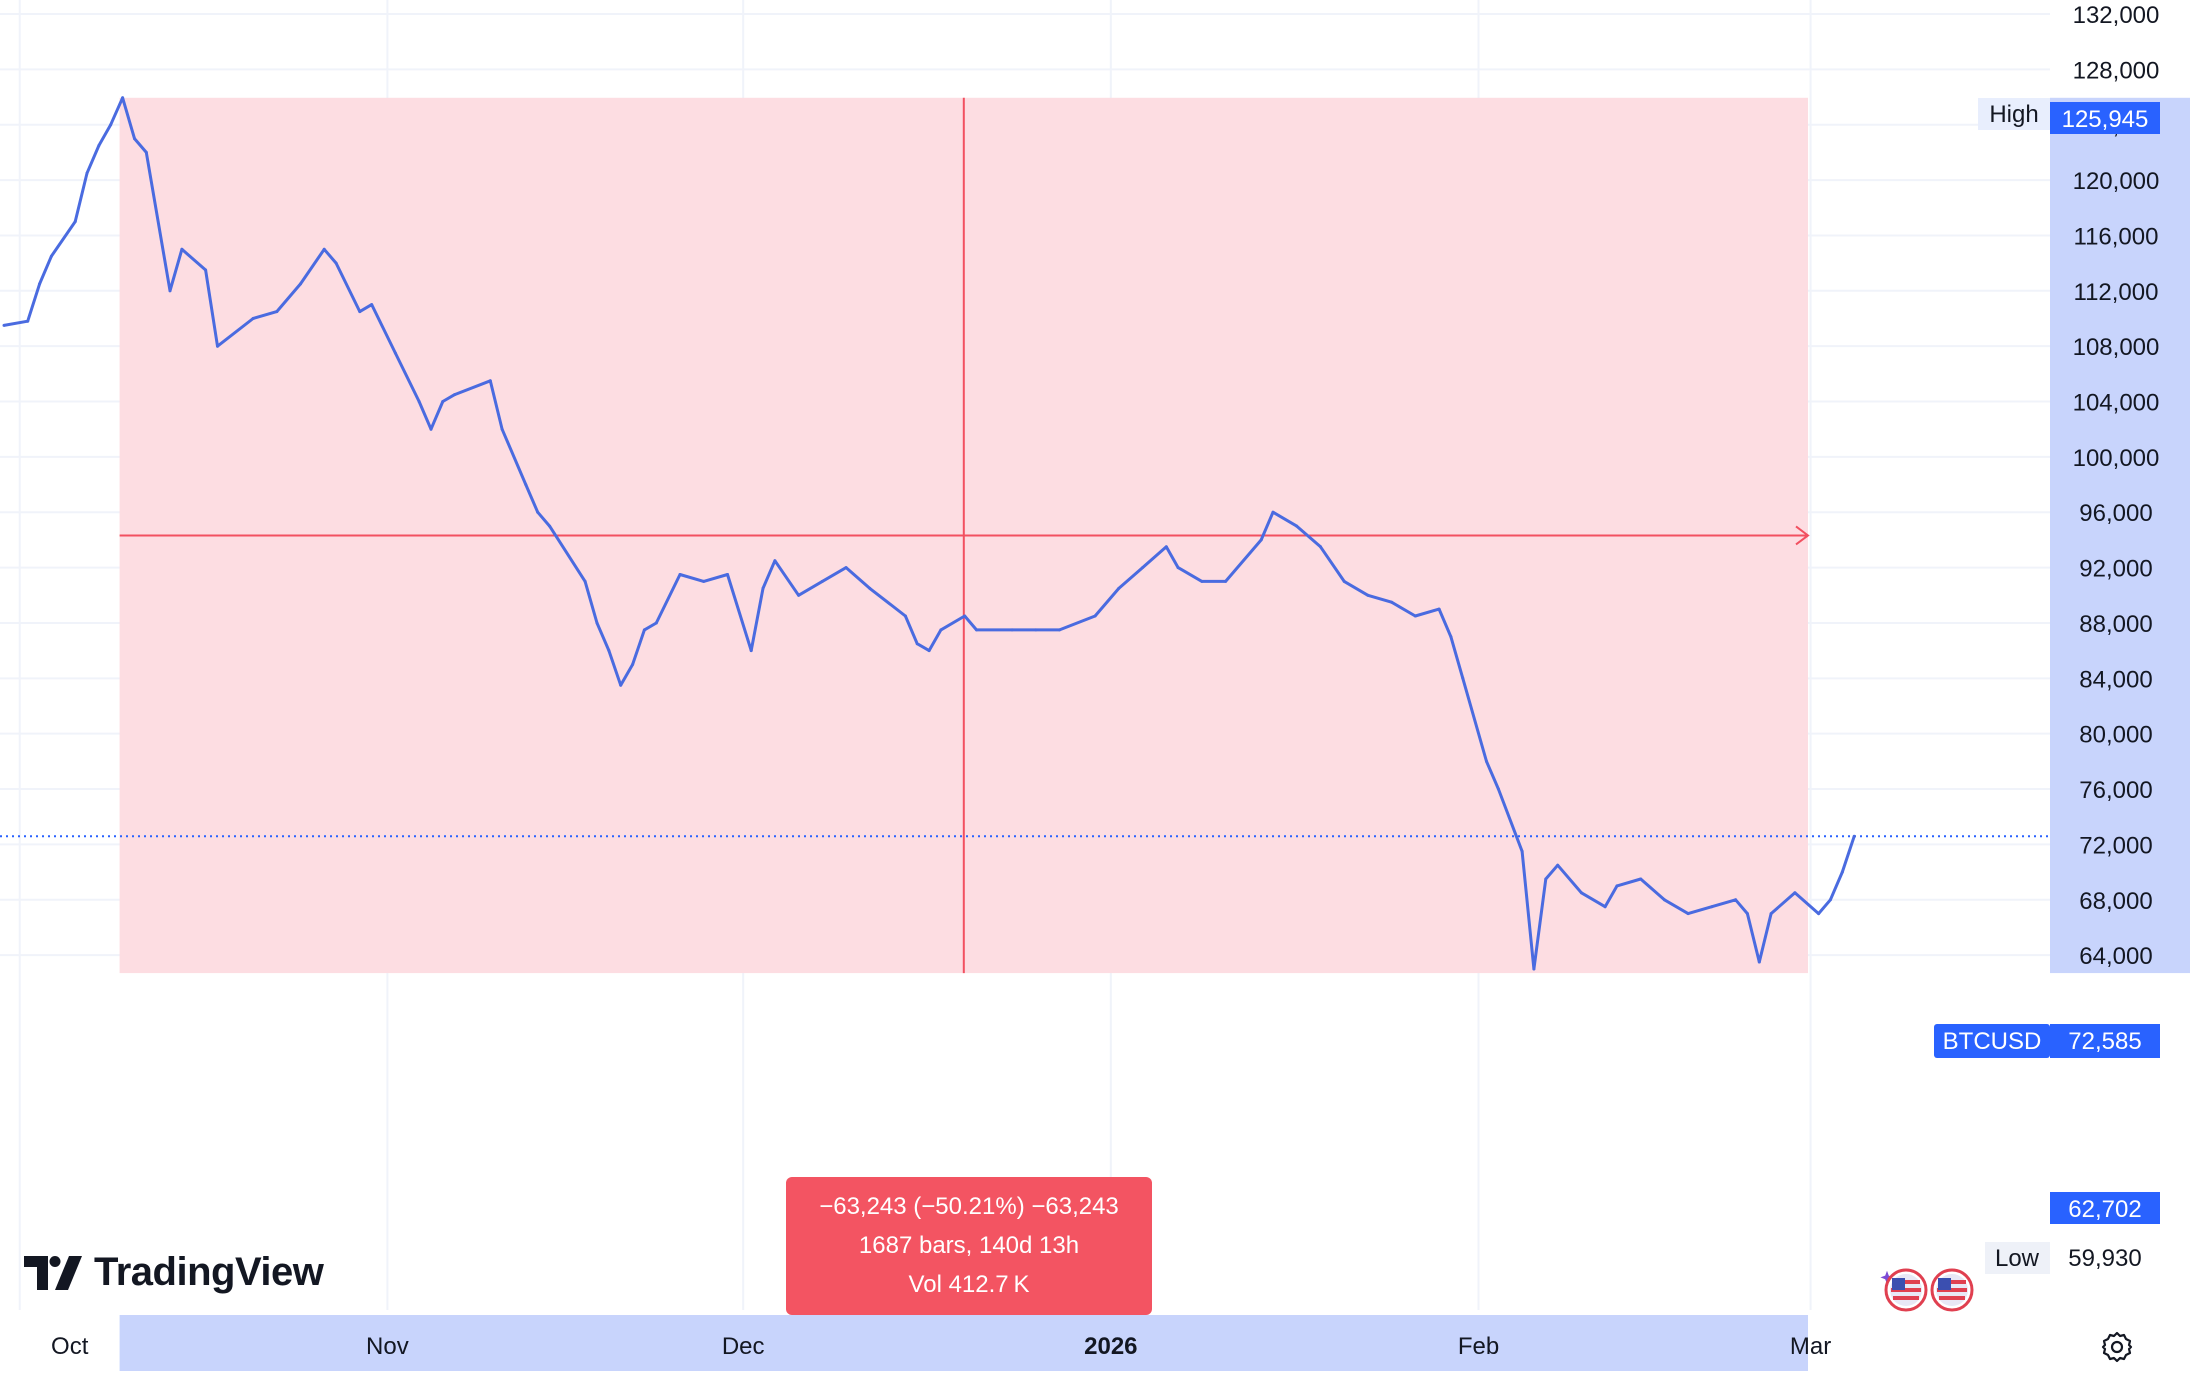  I want to click on measure-bars: 1687 bars, 140d 13h, so click(969, 1245).